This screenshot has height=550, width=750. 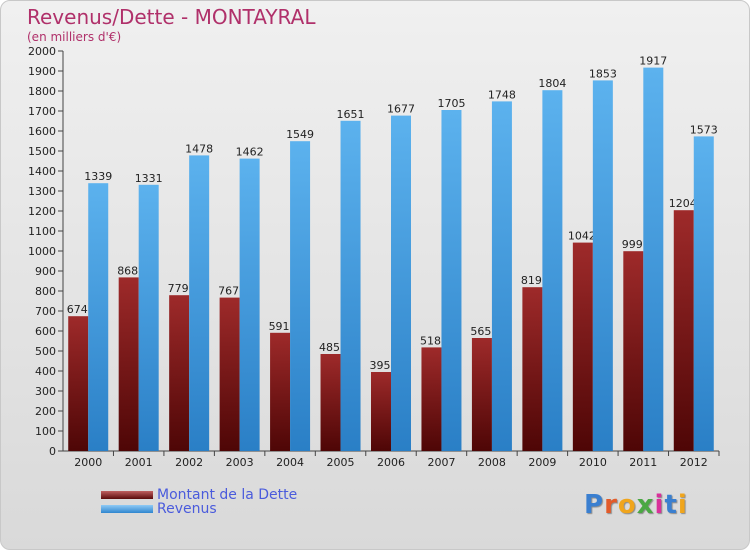 I want to click on y-tick-label: 900, so click(x=45, y=271).